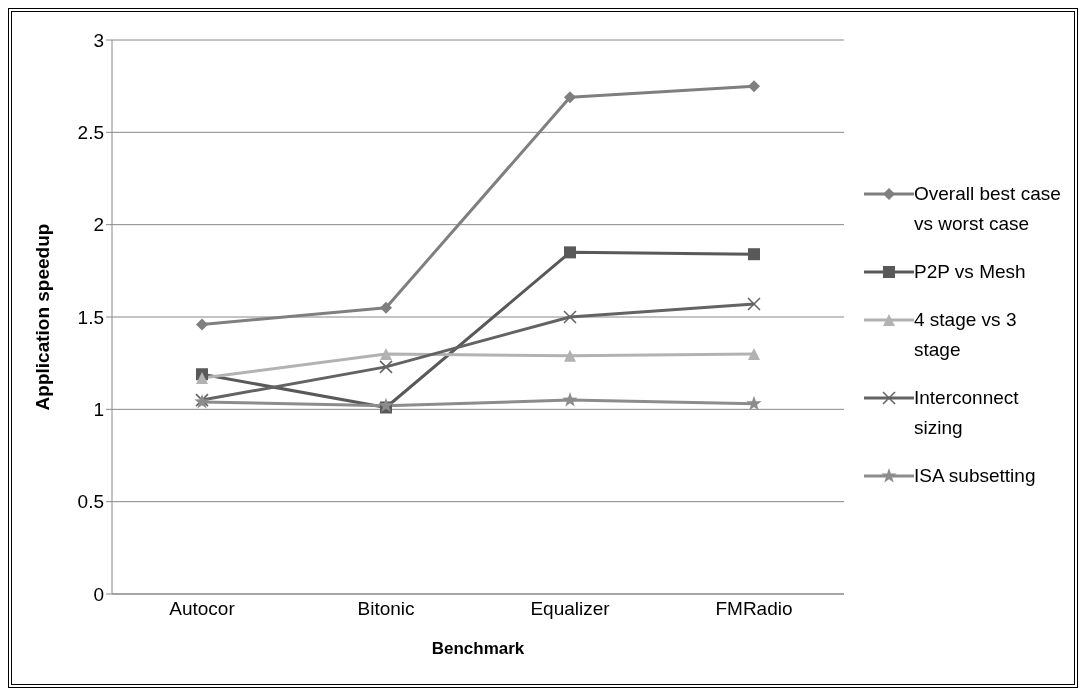  What do you see at coordinates (970, 272) in the screenshot?
I see `legend-label: P2P vs Mesh` at bounding box center [970, 272].